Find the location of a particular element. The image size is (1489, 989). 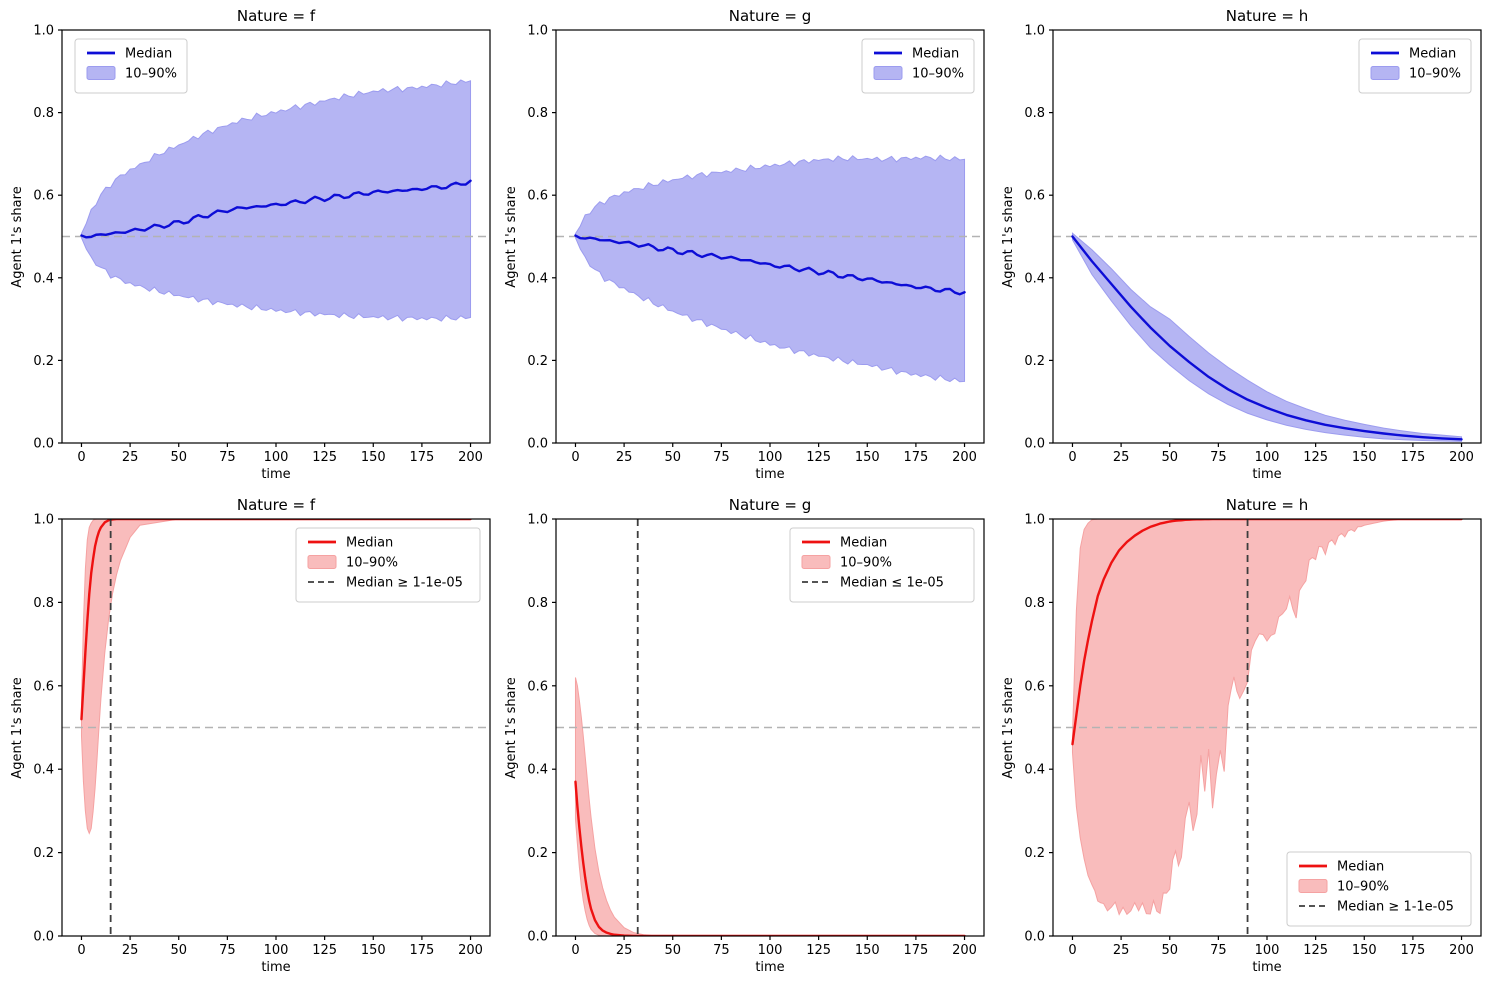

band-10-90-g-bottom is located at coordinates (769, 806).